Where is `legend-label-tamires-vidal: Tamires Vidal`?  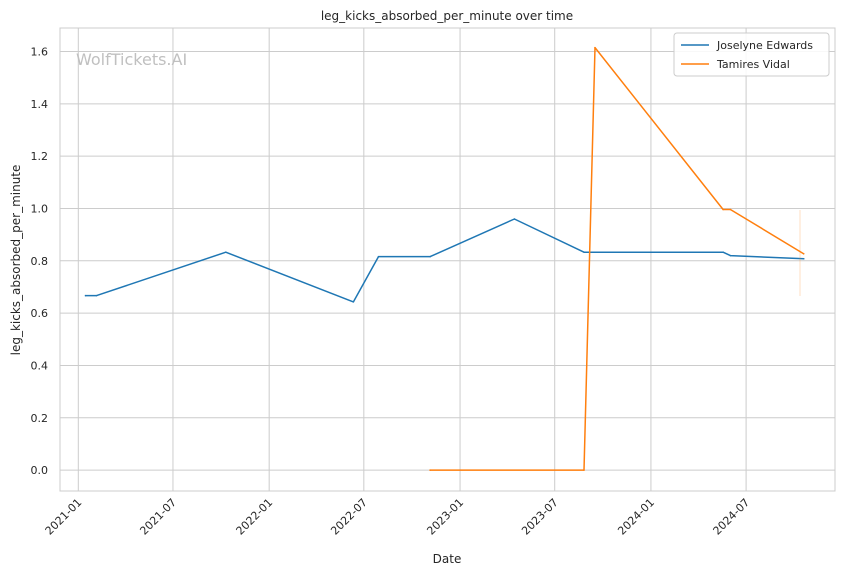 legend-label-tamires-vidal: Tamires Vidal is located at coordinates (753, 64).